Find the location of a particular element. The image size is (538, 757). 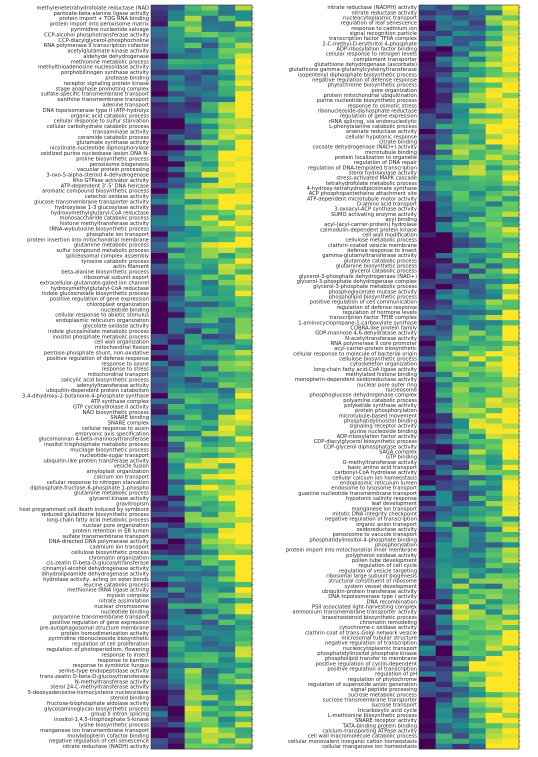

row-label: sterol 24-C-methyltransferase activity is located at coordinates (99, 688).